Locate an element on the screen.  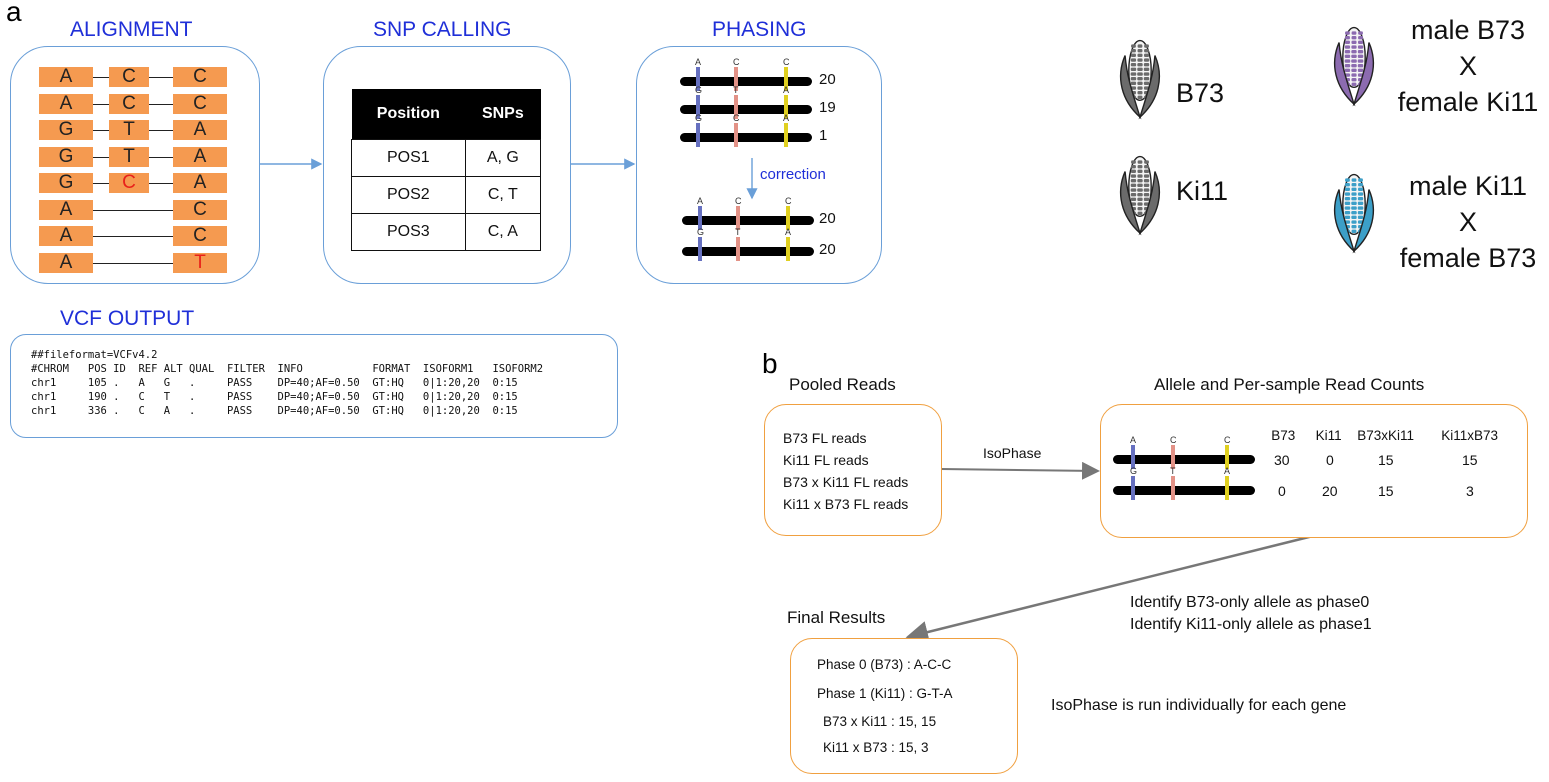
counts-column-header: Ki11 is located at coordinates (1328, 435).